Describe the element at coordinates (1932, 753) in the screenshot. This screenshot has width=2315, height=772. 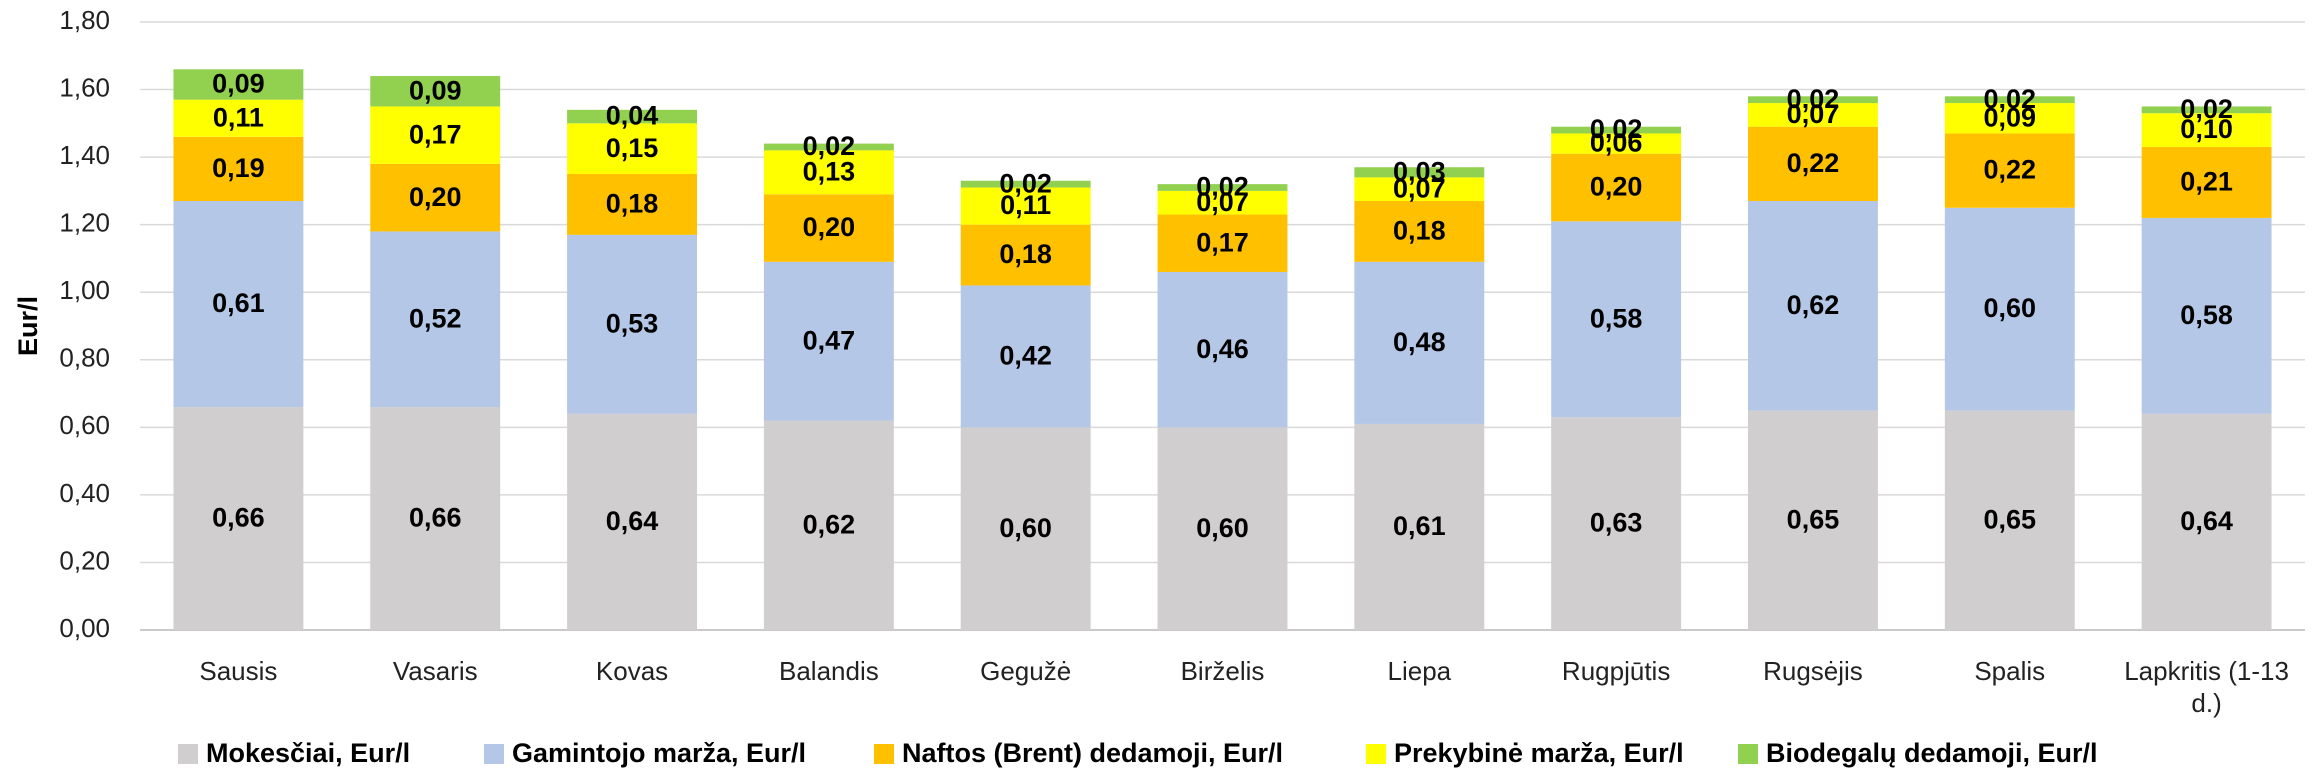
I see `legend-label: Biodegalų dedamoji, Eur/l` at that location.